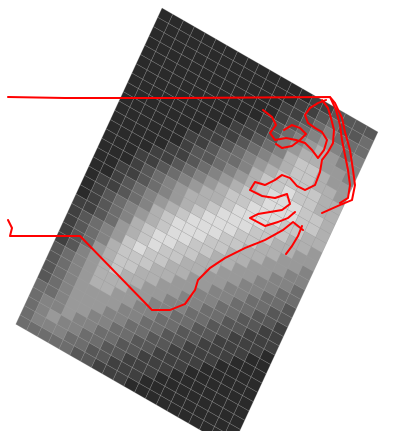 The image size is (397, 431). What do you see at coordinates (292, 163) in the screenshot?
I see `coastline` at bounding box center [292, 163].